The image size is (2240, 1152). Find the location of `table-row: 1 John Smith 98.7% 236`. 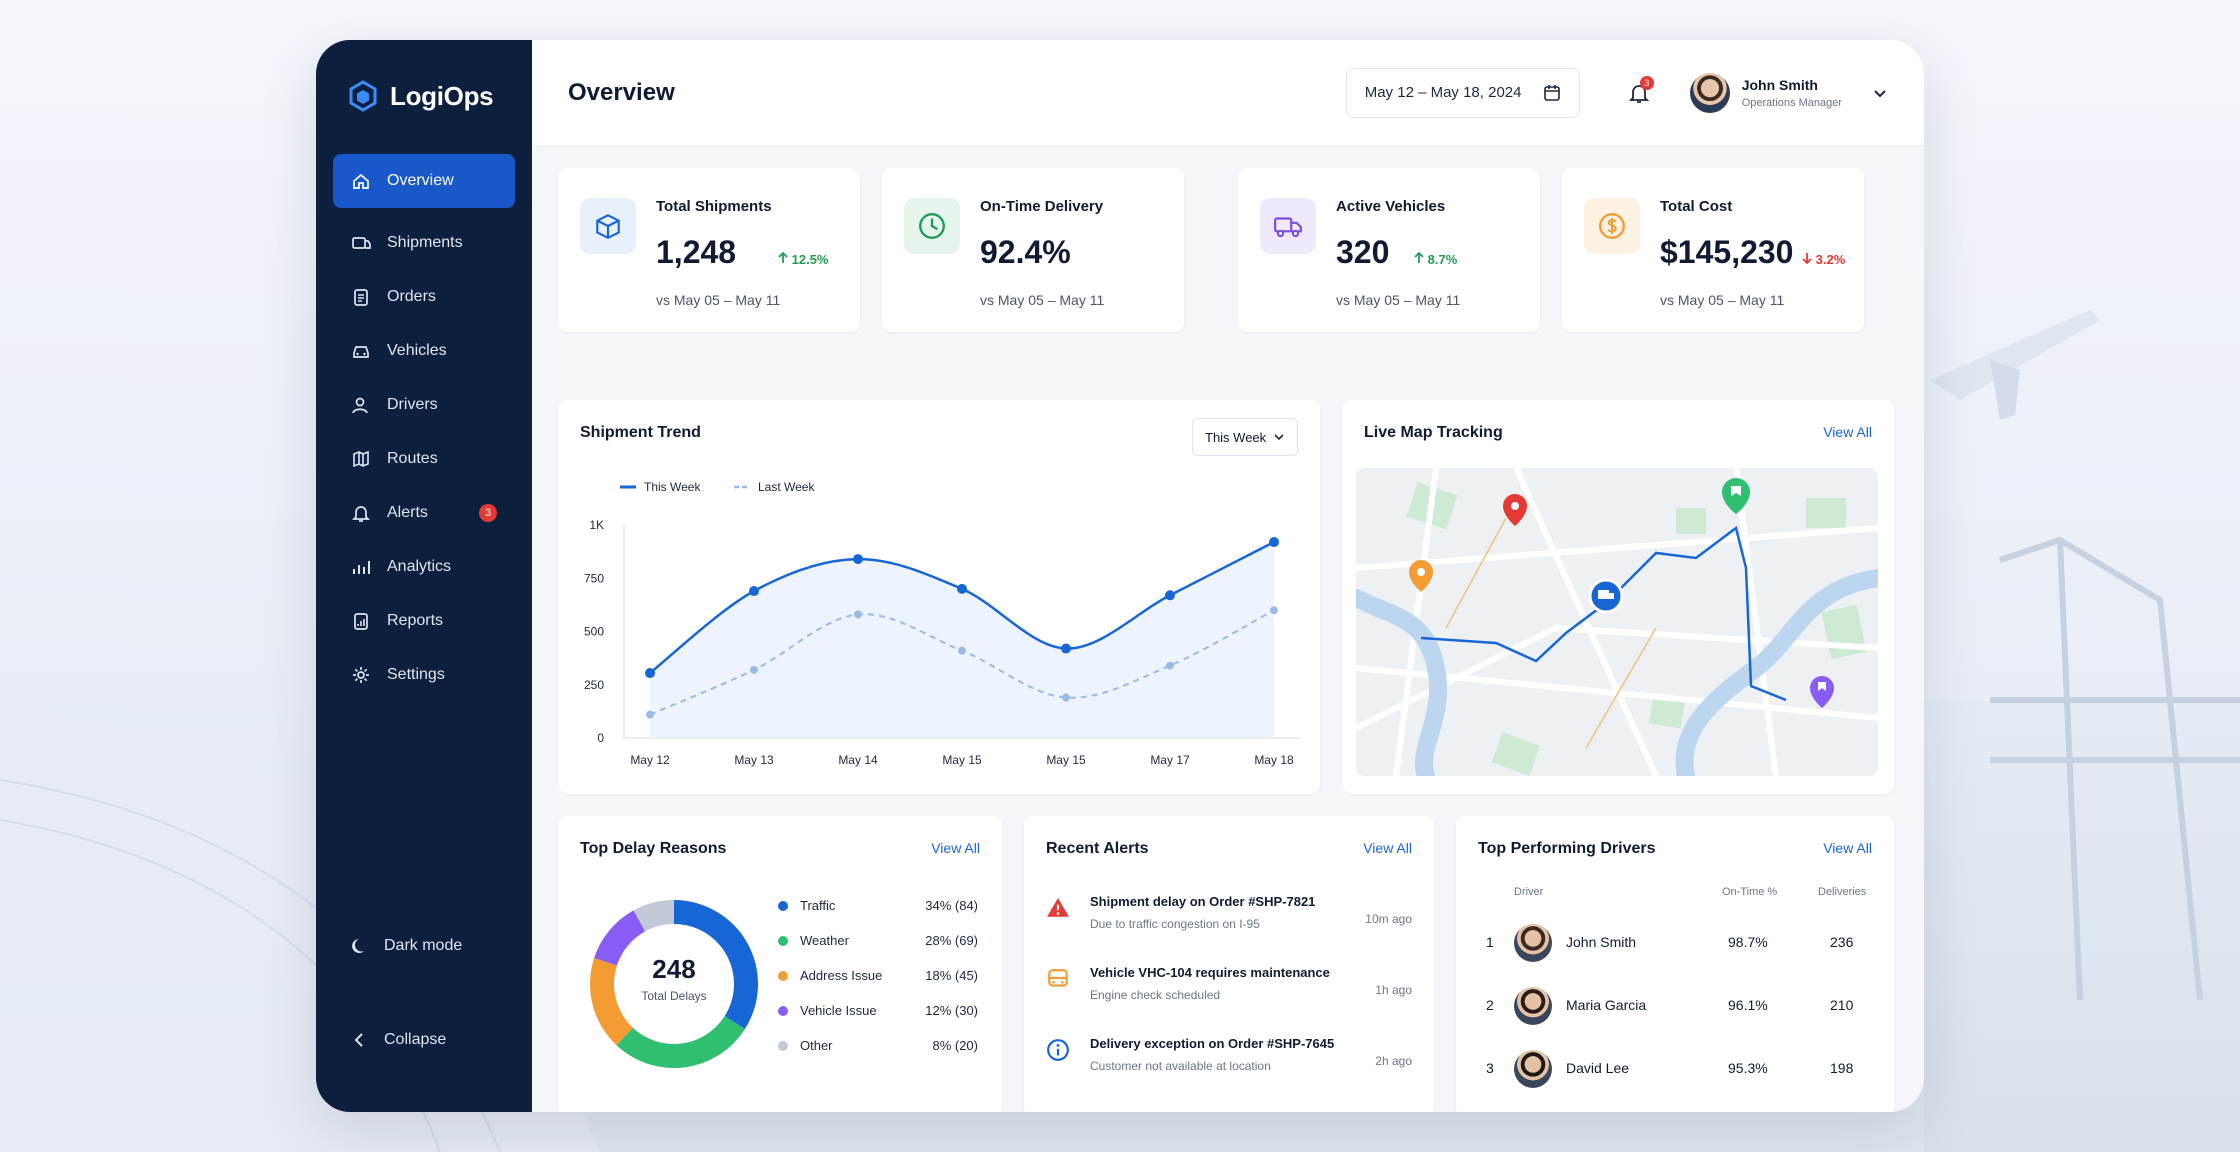

table-row: 1 John Smith 98.7% 236 is located at coordinates (1675, 944).